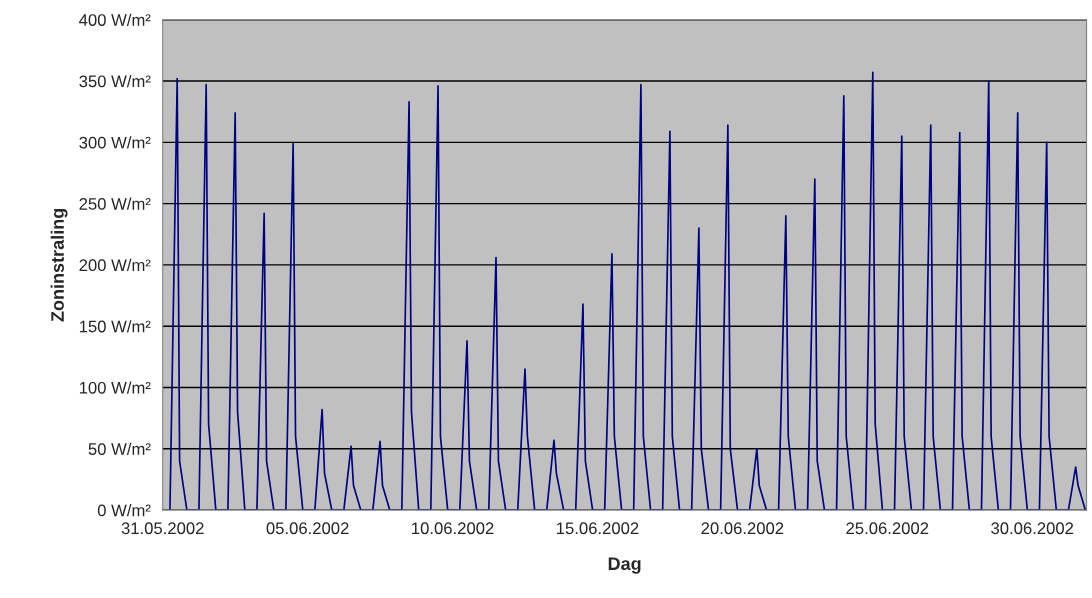  Describe the element at coordinates (598, 528) in the screenshot. I see `x-tick-label: 15.06.2002` at that location.